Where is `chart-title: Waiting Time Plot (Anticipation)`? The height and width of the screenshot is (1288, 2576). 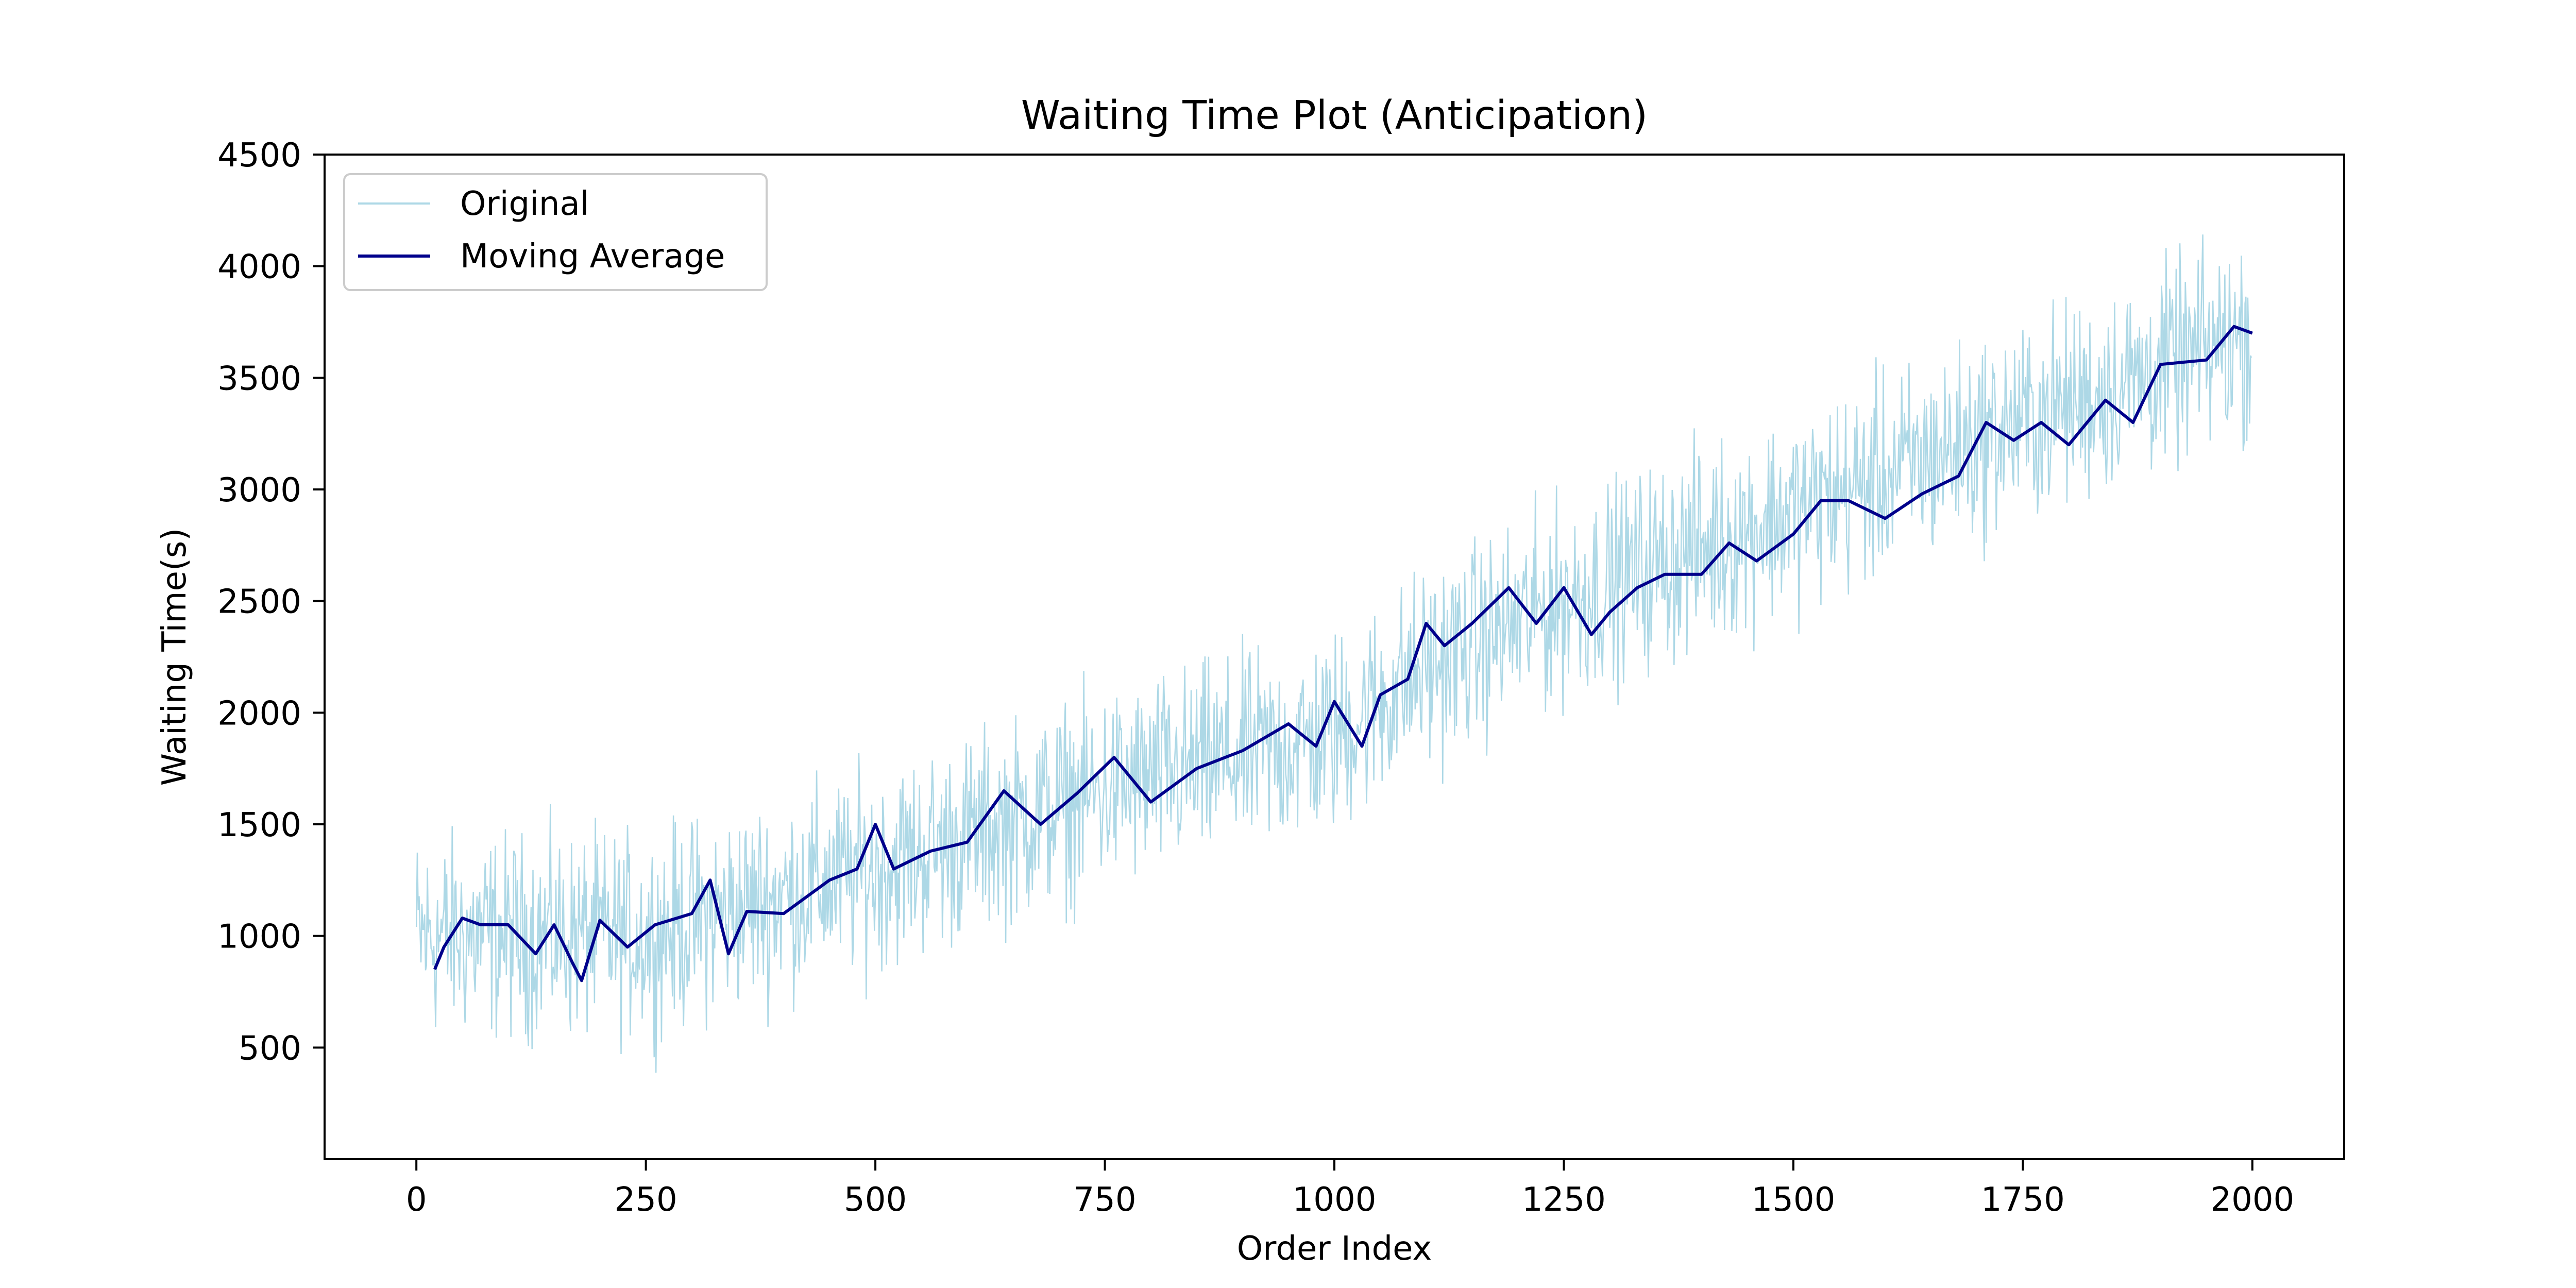
chart-title: Waiting Time Plot (Anticipation) is located at coordinates (1334, 116).